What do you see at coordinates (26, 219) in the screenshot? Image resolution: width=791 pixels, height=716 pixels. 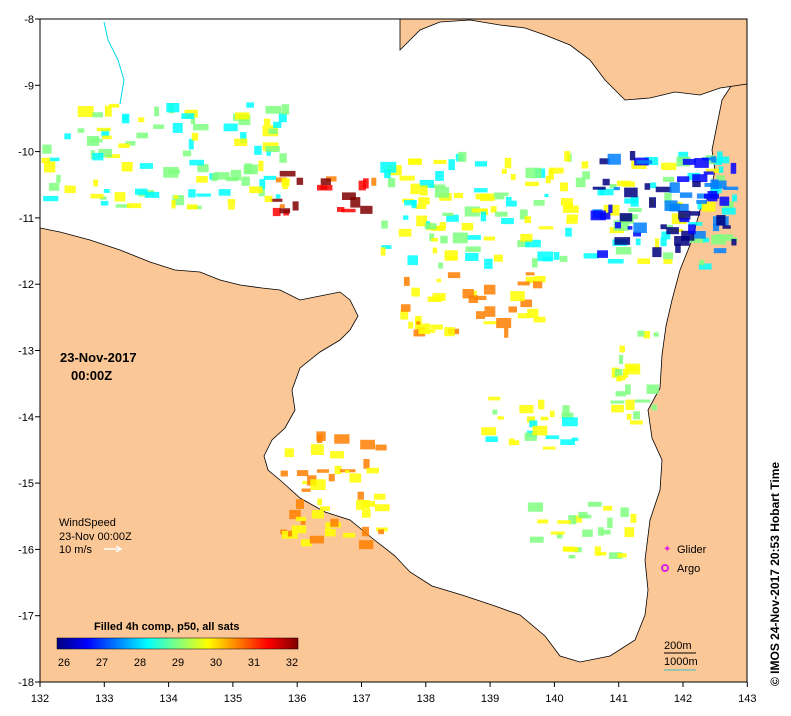 I see `lat-tick-label: -11` at bounding box center [26, 219].